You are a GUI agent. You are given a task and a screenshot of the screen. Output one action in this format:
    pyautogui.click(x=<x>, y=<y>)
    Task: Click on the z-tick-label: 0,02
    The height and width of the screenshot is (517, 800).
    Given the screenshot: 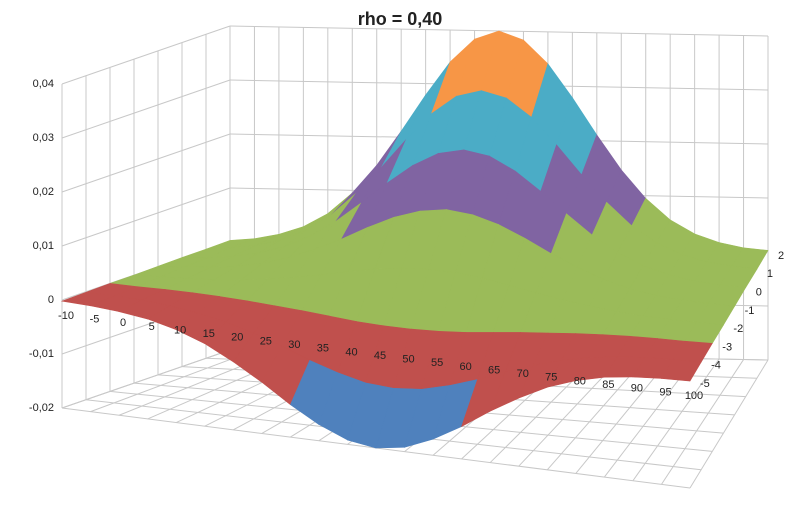 What is the action you would take?
    pyautogui.click(x=43, y=192)
    